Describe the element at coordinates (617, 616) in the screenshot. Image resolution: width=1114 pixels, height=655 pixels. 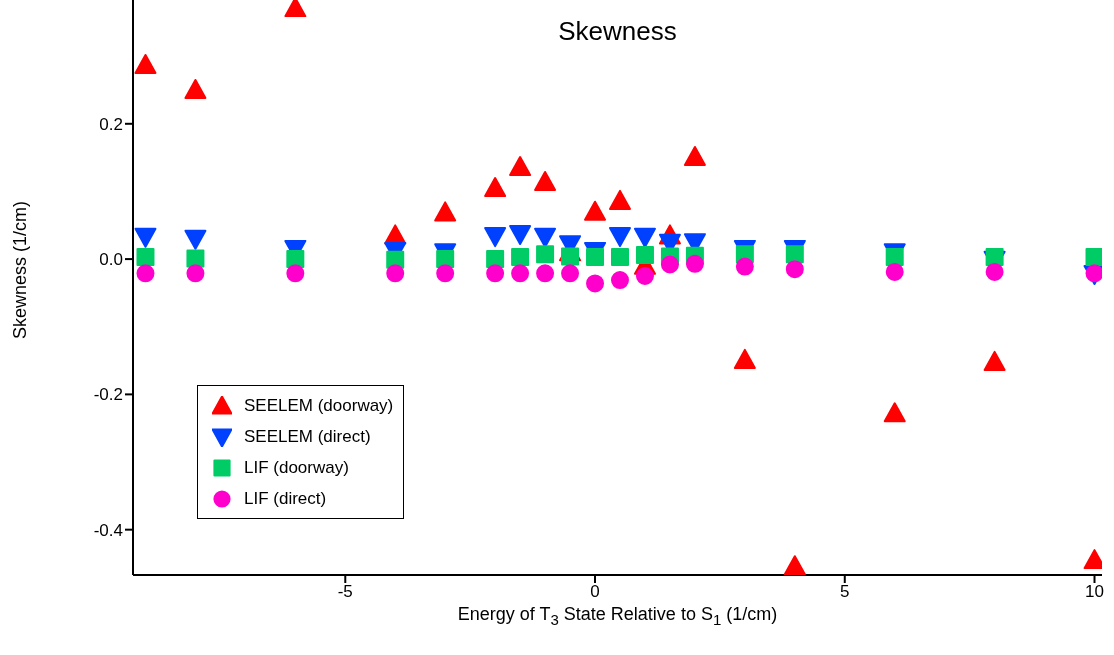
I see `x-axis-title: Energy of T$_{3}$ State Relative to S$_{1}$ (1/cm)` at that location.